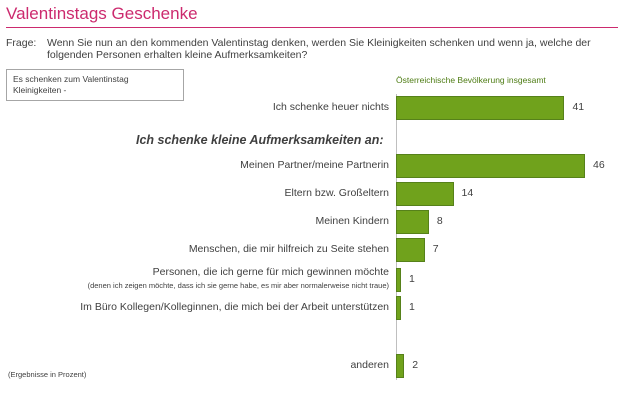 Image resolution: width=625 pixels, height=408 pixels. I want to click on value-label: 41, so click(578, 107).